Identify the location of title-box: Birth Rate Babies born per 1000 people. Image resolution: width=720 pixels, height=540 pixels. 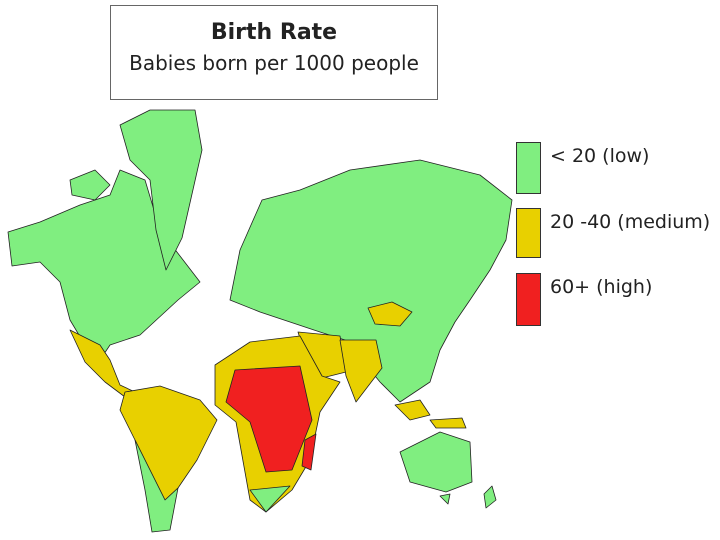
(274, 52).